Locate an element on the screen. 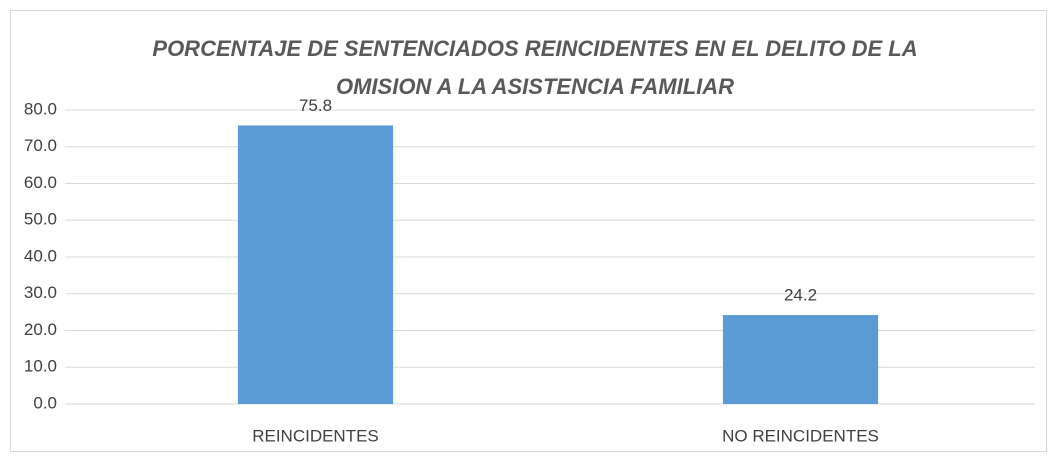  y-tick-label: 60.0 is located at coordinates (40, 182).